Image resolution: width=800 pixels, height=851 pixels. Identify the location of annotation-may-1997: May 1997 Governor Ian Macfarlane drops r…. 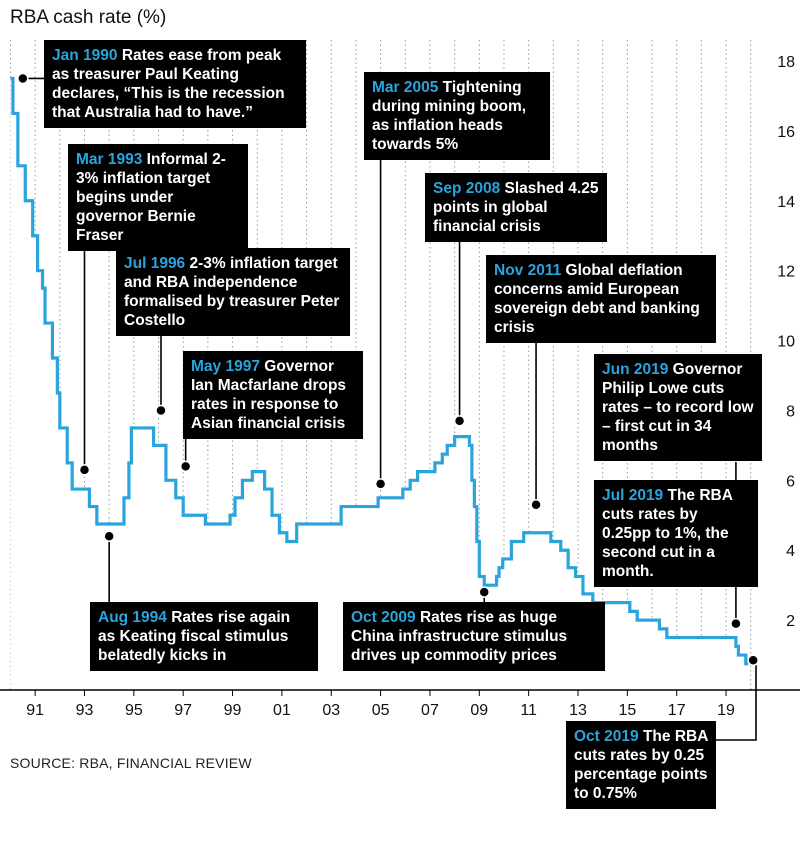
(273, 395).